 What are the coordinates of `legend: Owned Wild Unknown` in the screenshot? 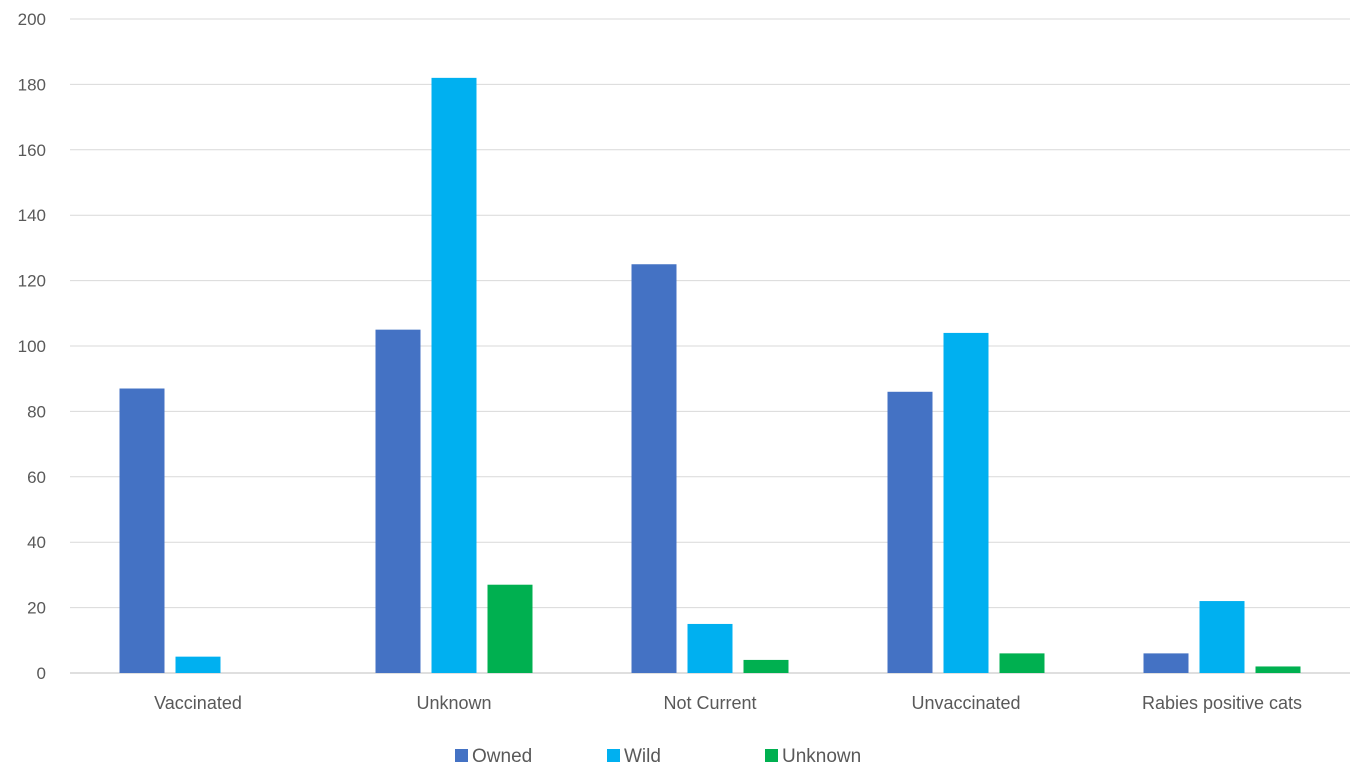 It's located at (658, 756).